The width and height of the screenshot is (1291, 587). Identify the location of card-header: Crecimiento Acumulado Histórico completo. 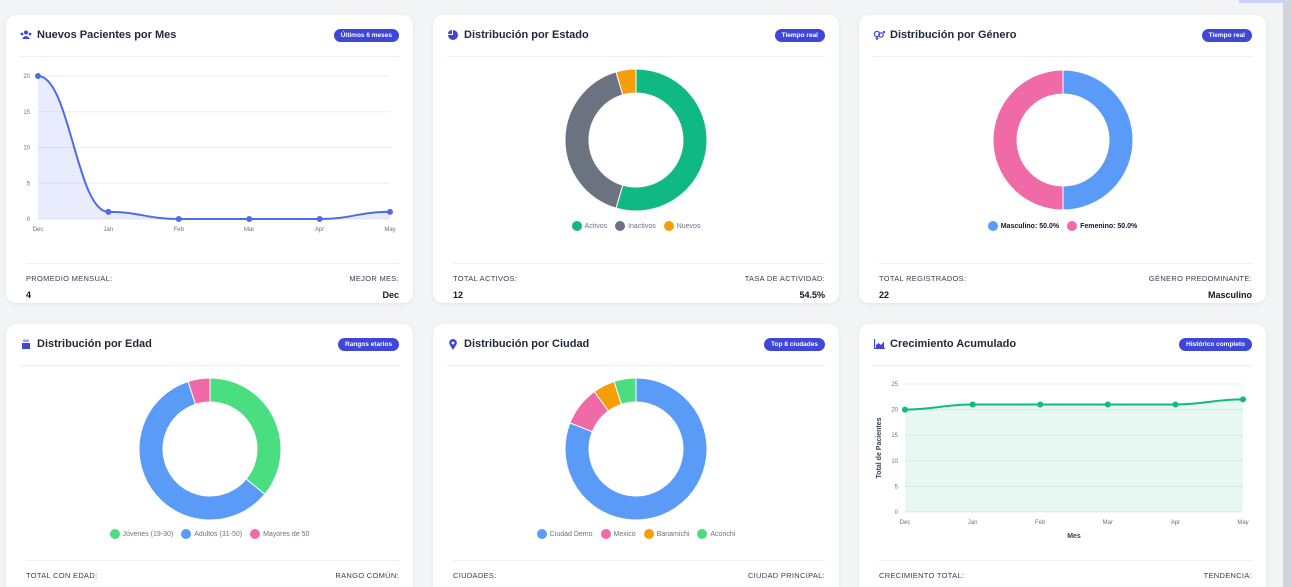
(1062, 352).